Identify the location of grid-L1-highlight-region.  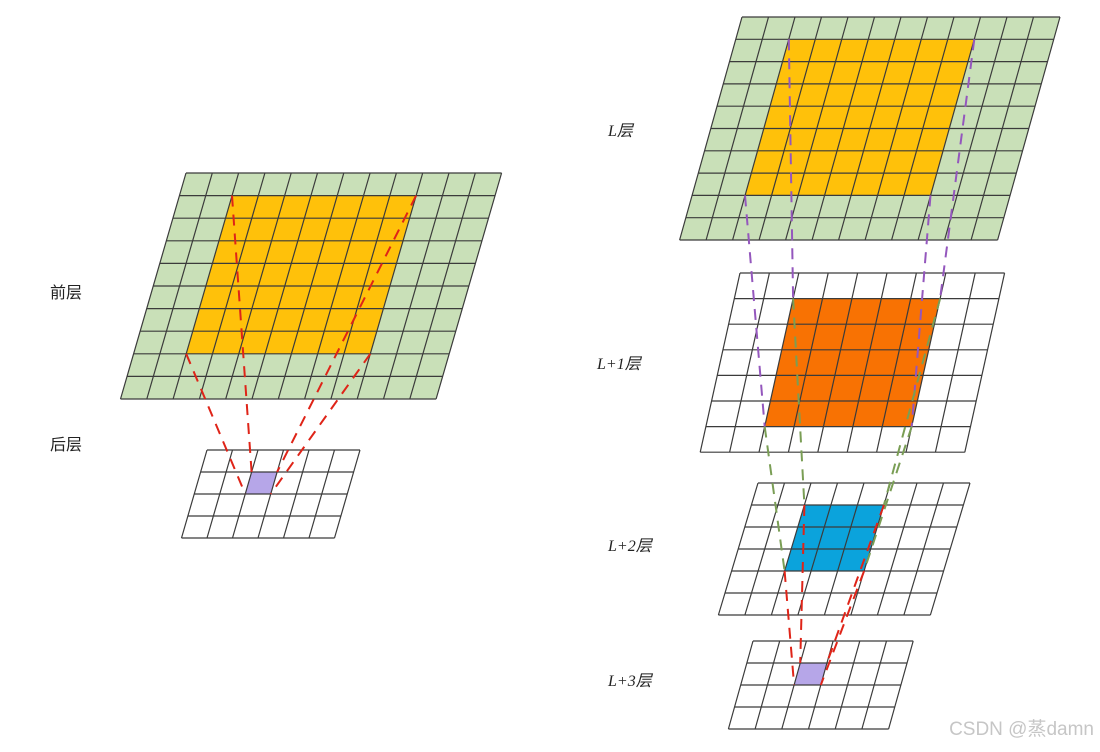
(852, 362).